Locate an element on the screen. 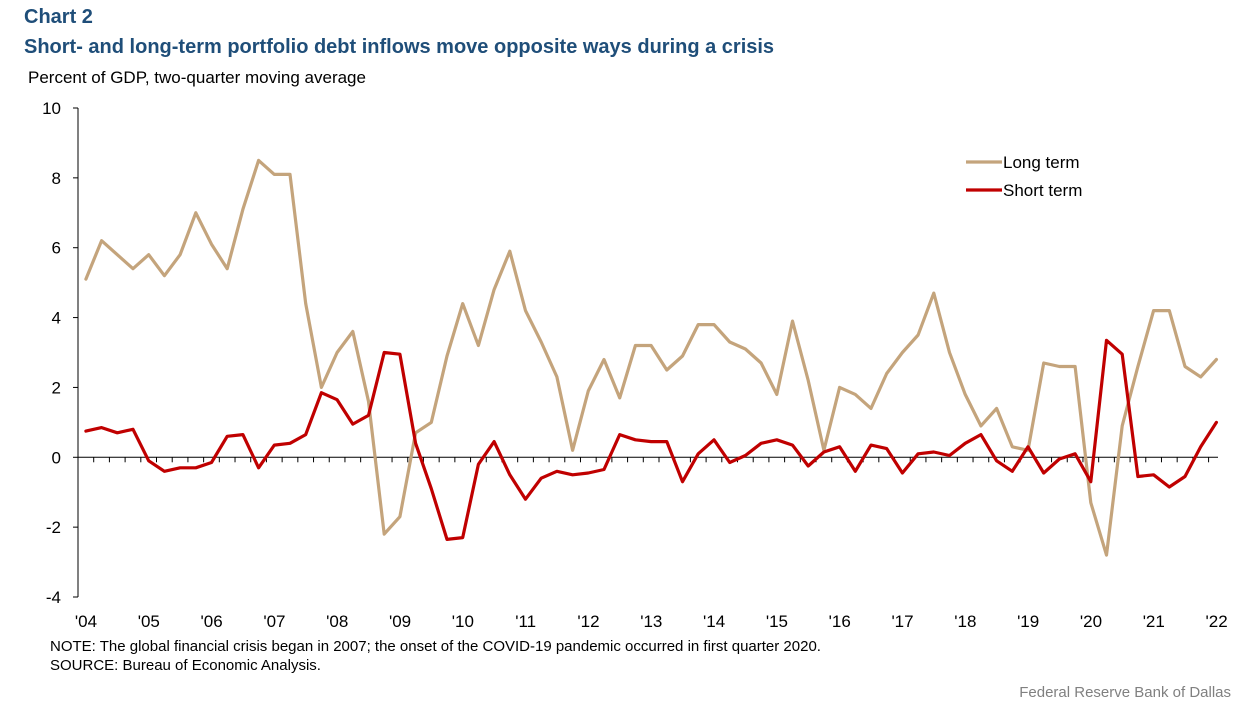  x-tick-label: '06 is located at coordinates (212, 621).